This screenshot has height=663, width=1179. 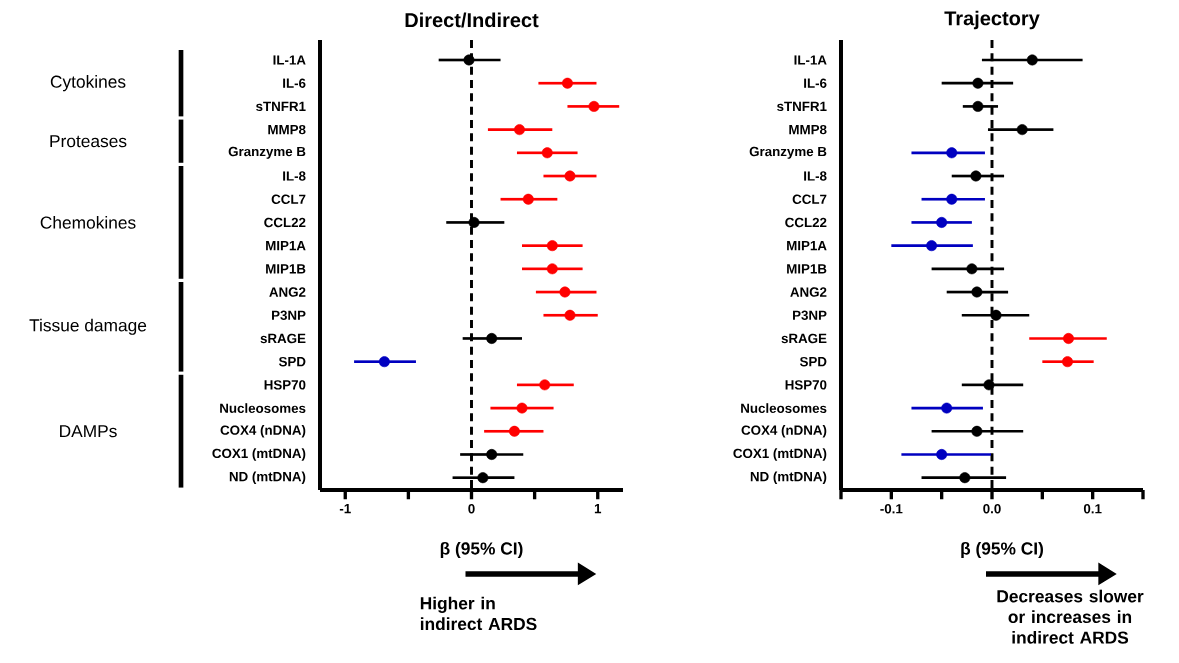 What do you see at coordinates (891, 509) in the screenshot?
I see `x-tick-label: -0.1` at bounding box center [891, 509].